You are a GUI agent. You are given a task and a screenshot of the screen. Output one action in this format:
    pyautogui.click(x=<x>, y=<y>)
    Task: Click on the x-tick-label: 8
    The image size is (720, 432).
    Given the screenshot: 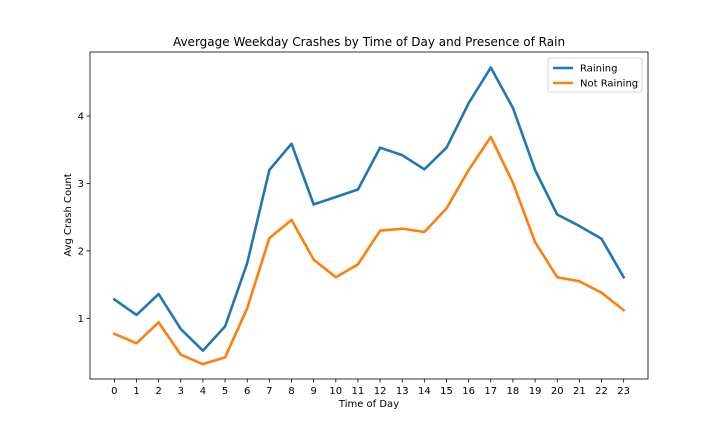 What is the action you would take?
    pyautogui.click(x=291, y=391)
    